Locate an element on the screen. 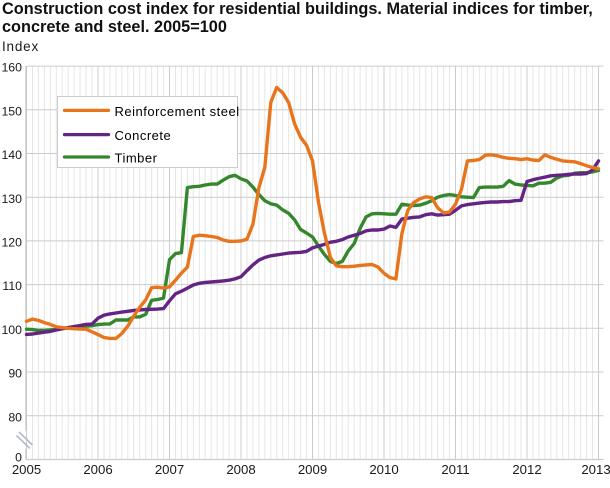 The height and width of the screenshot is (488, 610). svg-text: 100 is located at coordinates (11, 330).